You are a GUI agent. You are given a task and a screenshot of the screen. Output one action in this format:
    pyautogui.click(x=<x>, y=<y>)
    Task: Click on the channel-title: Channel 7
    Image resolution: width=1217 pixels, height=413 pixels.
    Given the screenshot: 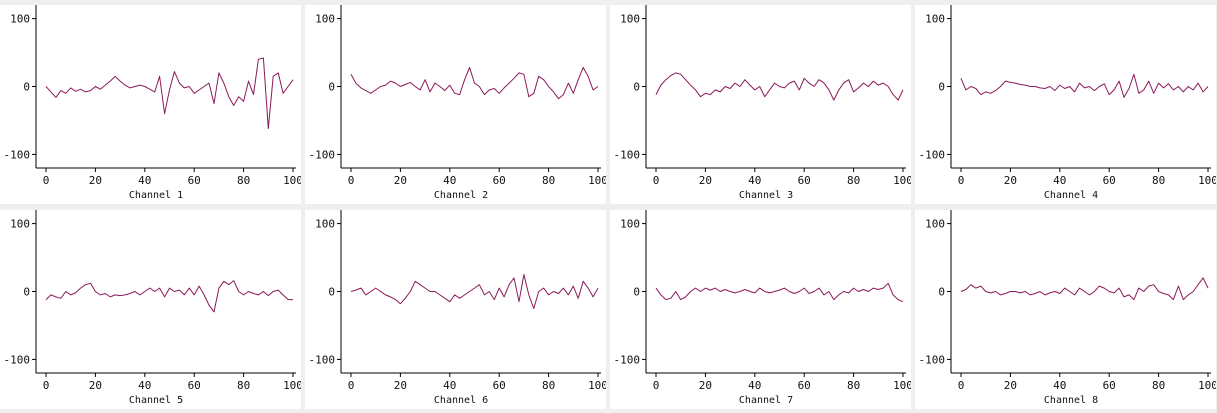 What is the action you would take?
    pyautogui.click(x=766, y=400)
    